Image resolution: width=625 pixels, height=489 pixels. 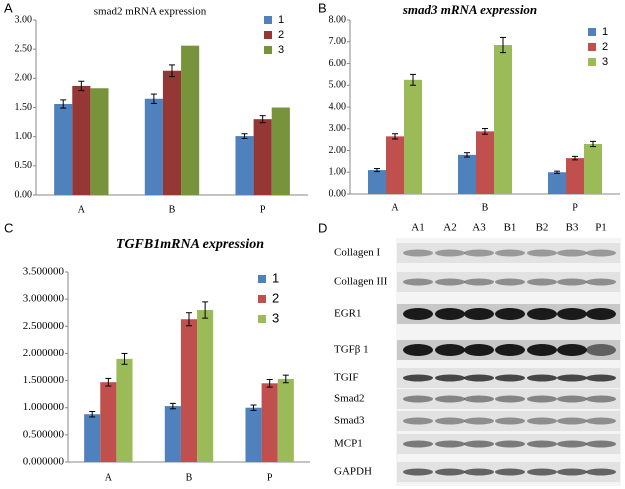 I want to click on lane-label: P1, so click(x=601, y=228).